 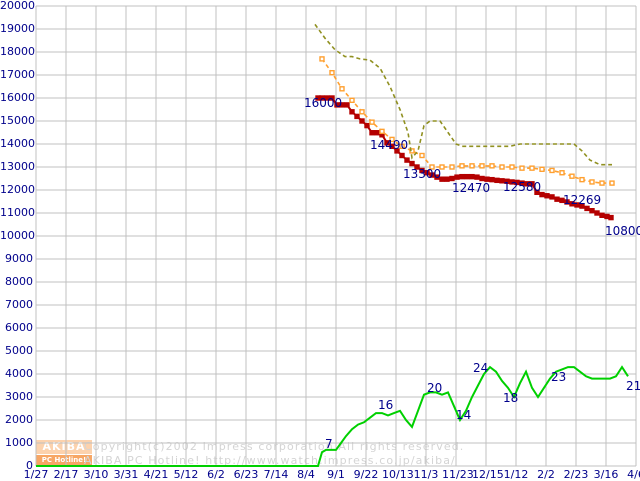 I want to click on y-tick-label: 0, so click(x=29, y=465).